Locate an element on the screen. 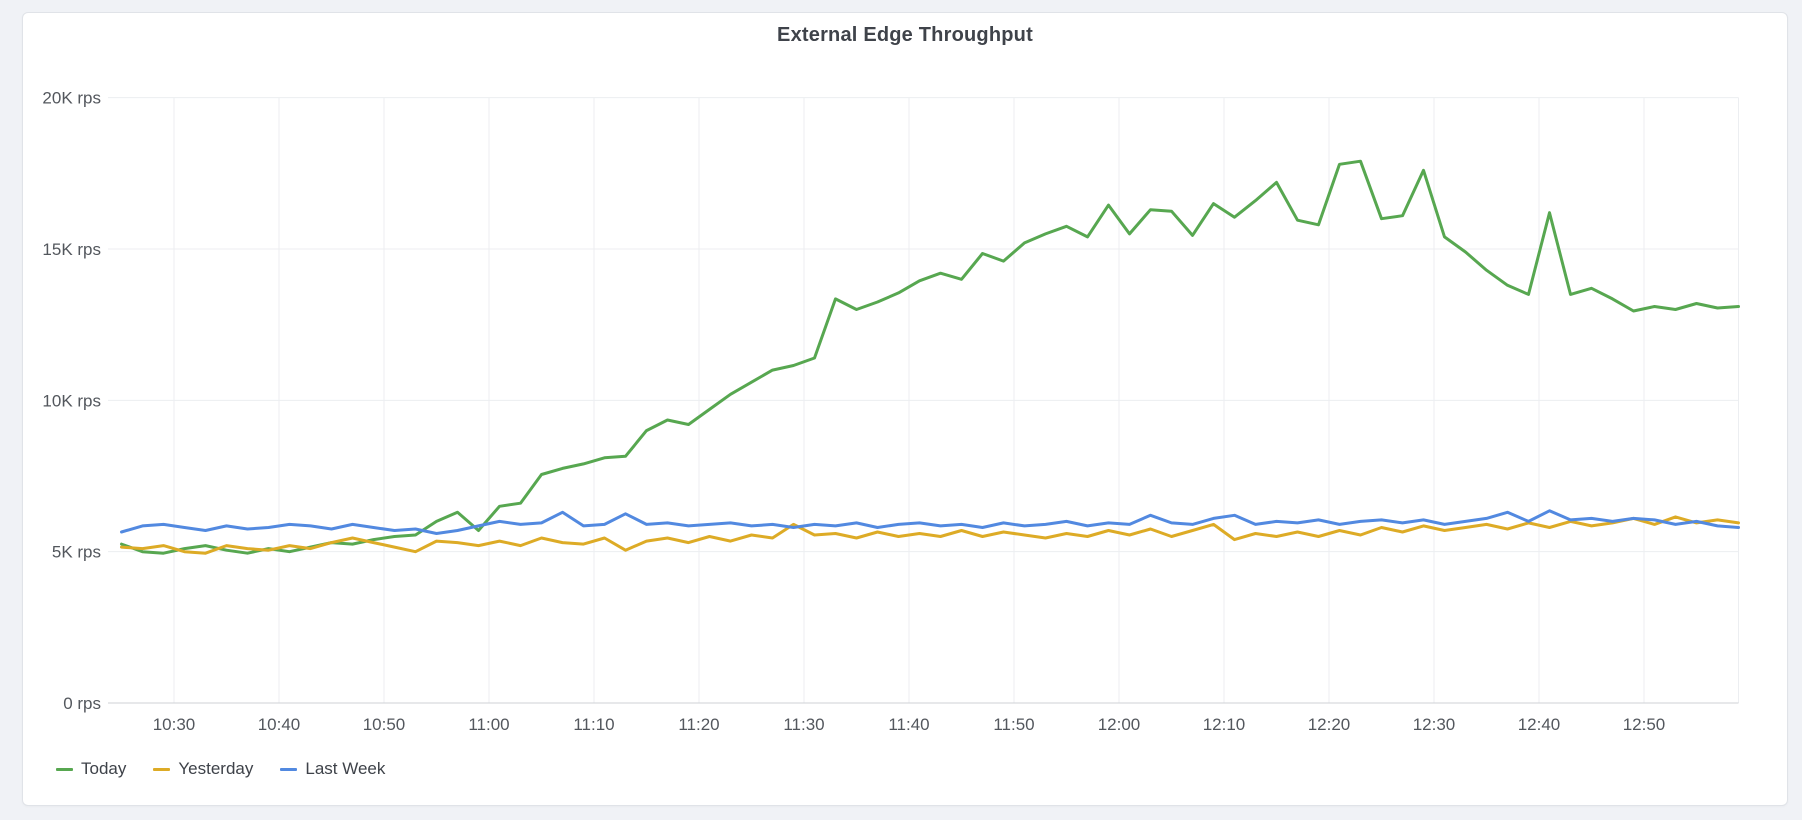 This screenshot has width=1802, height=820. y-tick-label: 15K rps is located at coordinates (71, 249).